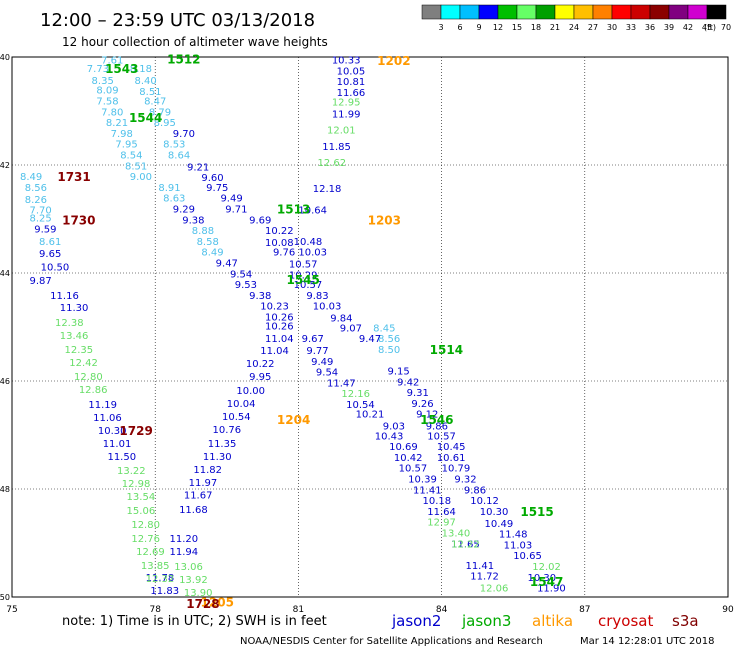  I want to click on legend-jason2: jason2, so click(416, 621).